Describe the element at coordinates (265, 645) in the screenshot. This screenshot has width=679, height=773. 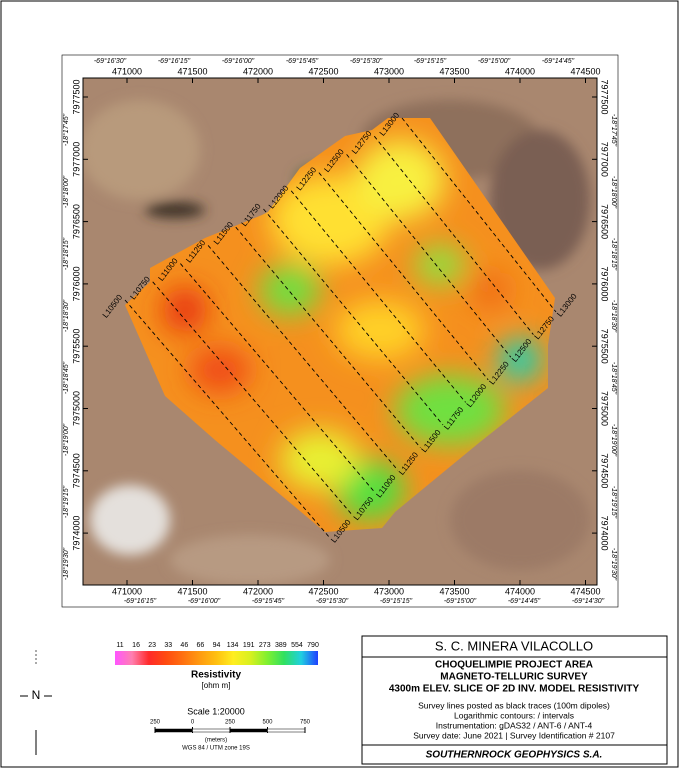
I see `legend-tick-label: 273` at that location.